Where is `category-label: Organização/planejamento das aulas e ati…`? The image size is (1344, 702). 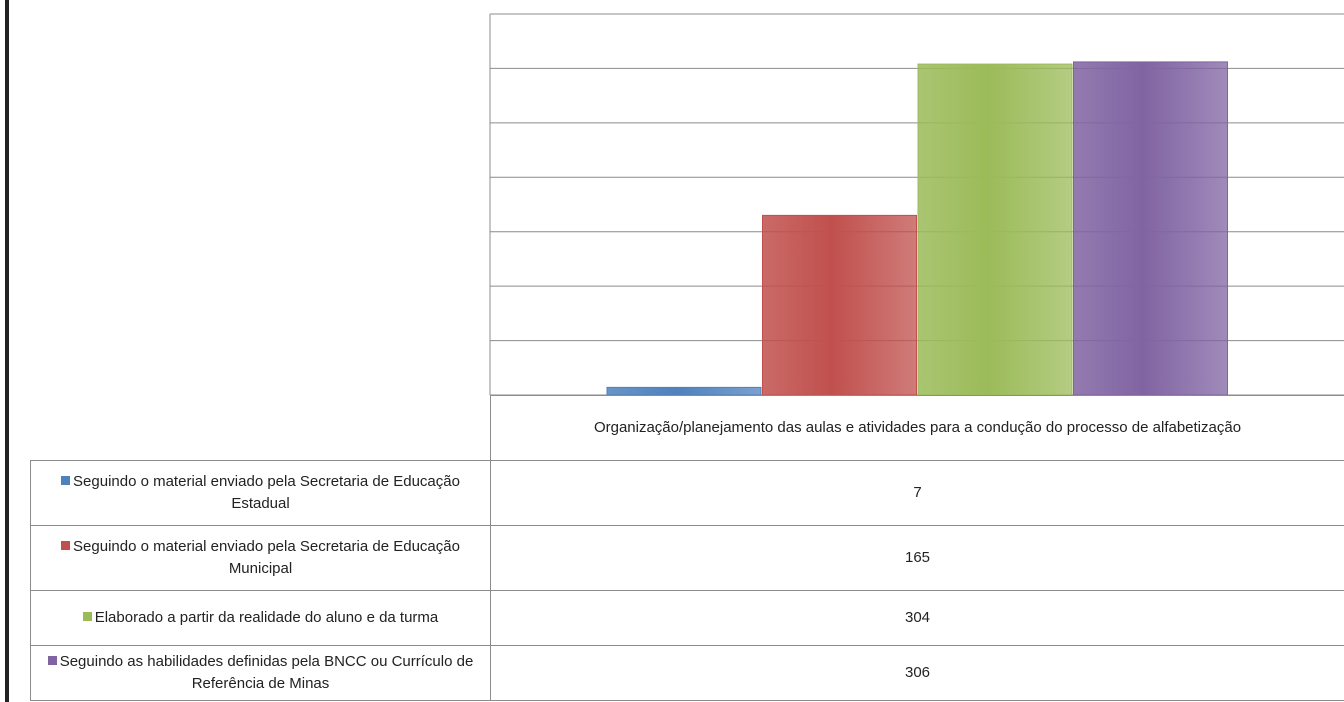
category-label: Organização/planejamento das aulas e ati… is located at coordinates (917, 428).